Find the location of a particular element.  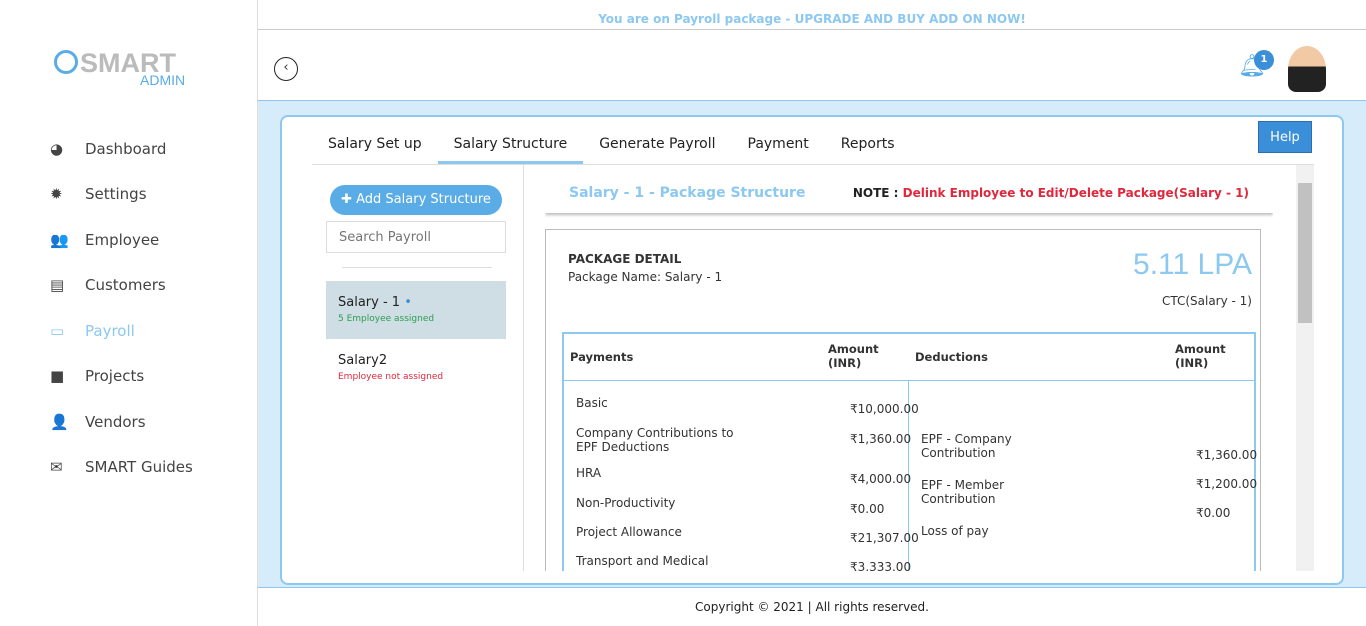

help-button: Help is located at coordinates (1285, 137).